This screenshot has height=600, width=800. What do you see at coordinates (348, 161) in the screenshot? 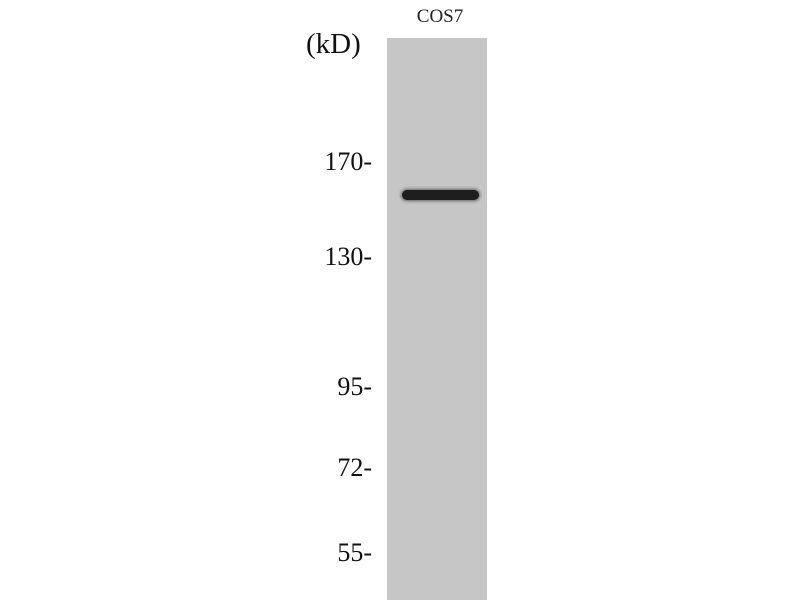
I see `marker-170: 170-` at bounding box center [348, 161].